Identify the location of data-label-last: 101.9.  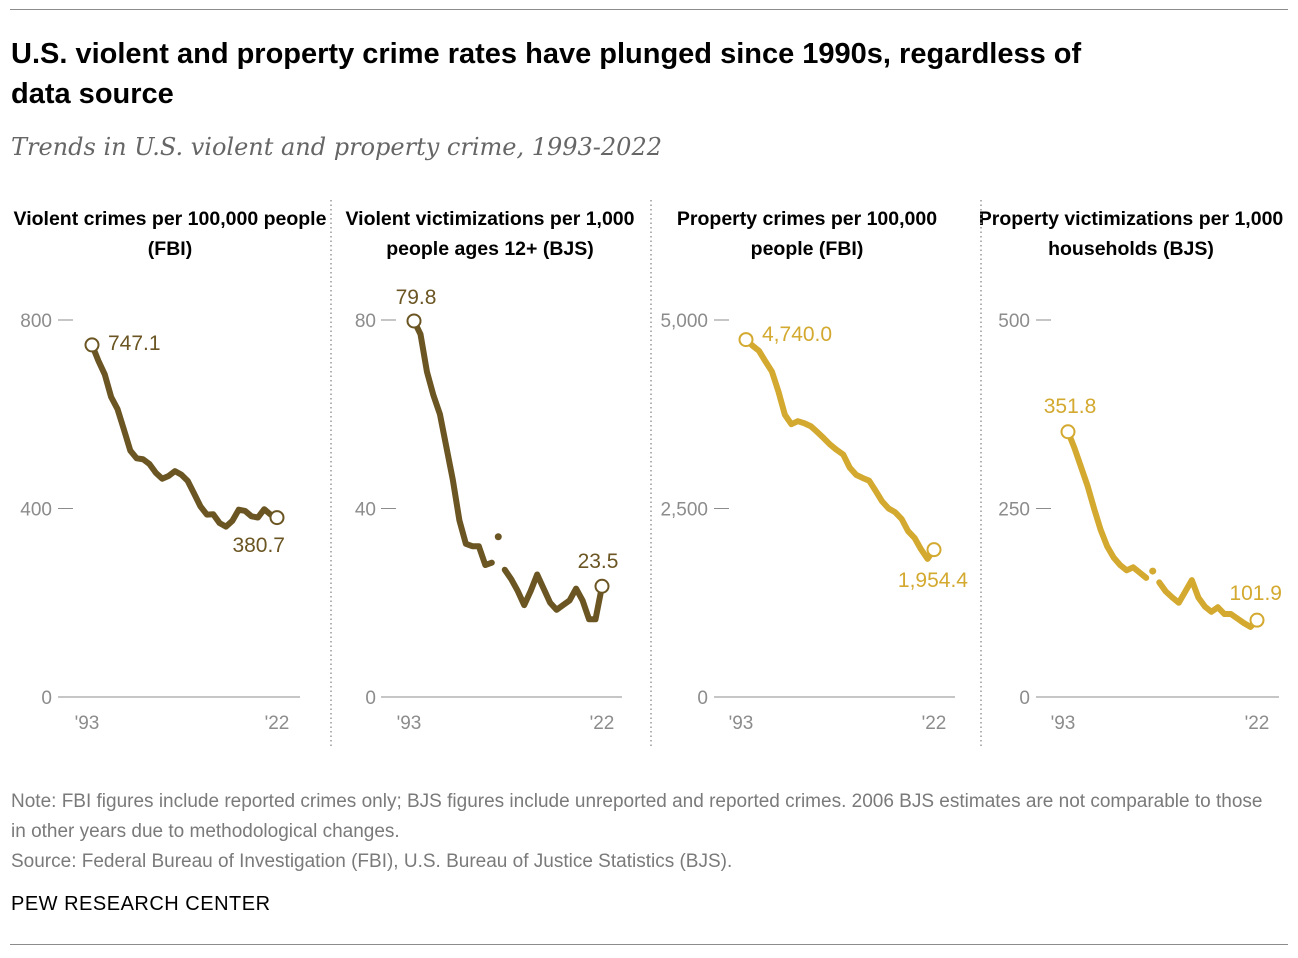
(1255, 593).